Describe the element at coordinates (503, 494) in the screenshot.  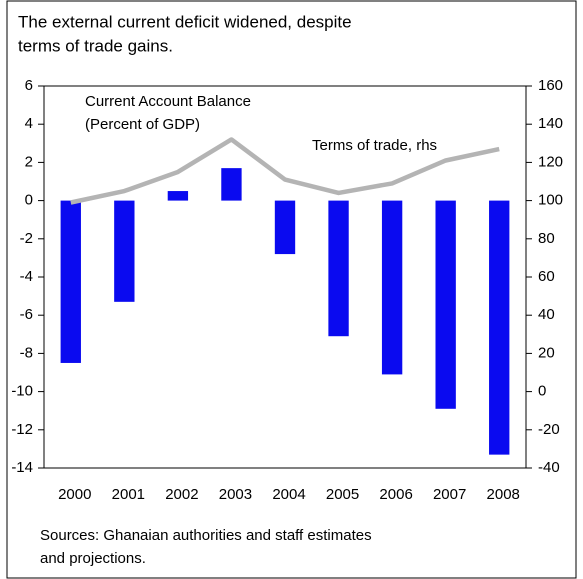
I see `x-tick-label: 2008` at that location.